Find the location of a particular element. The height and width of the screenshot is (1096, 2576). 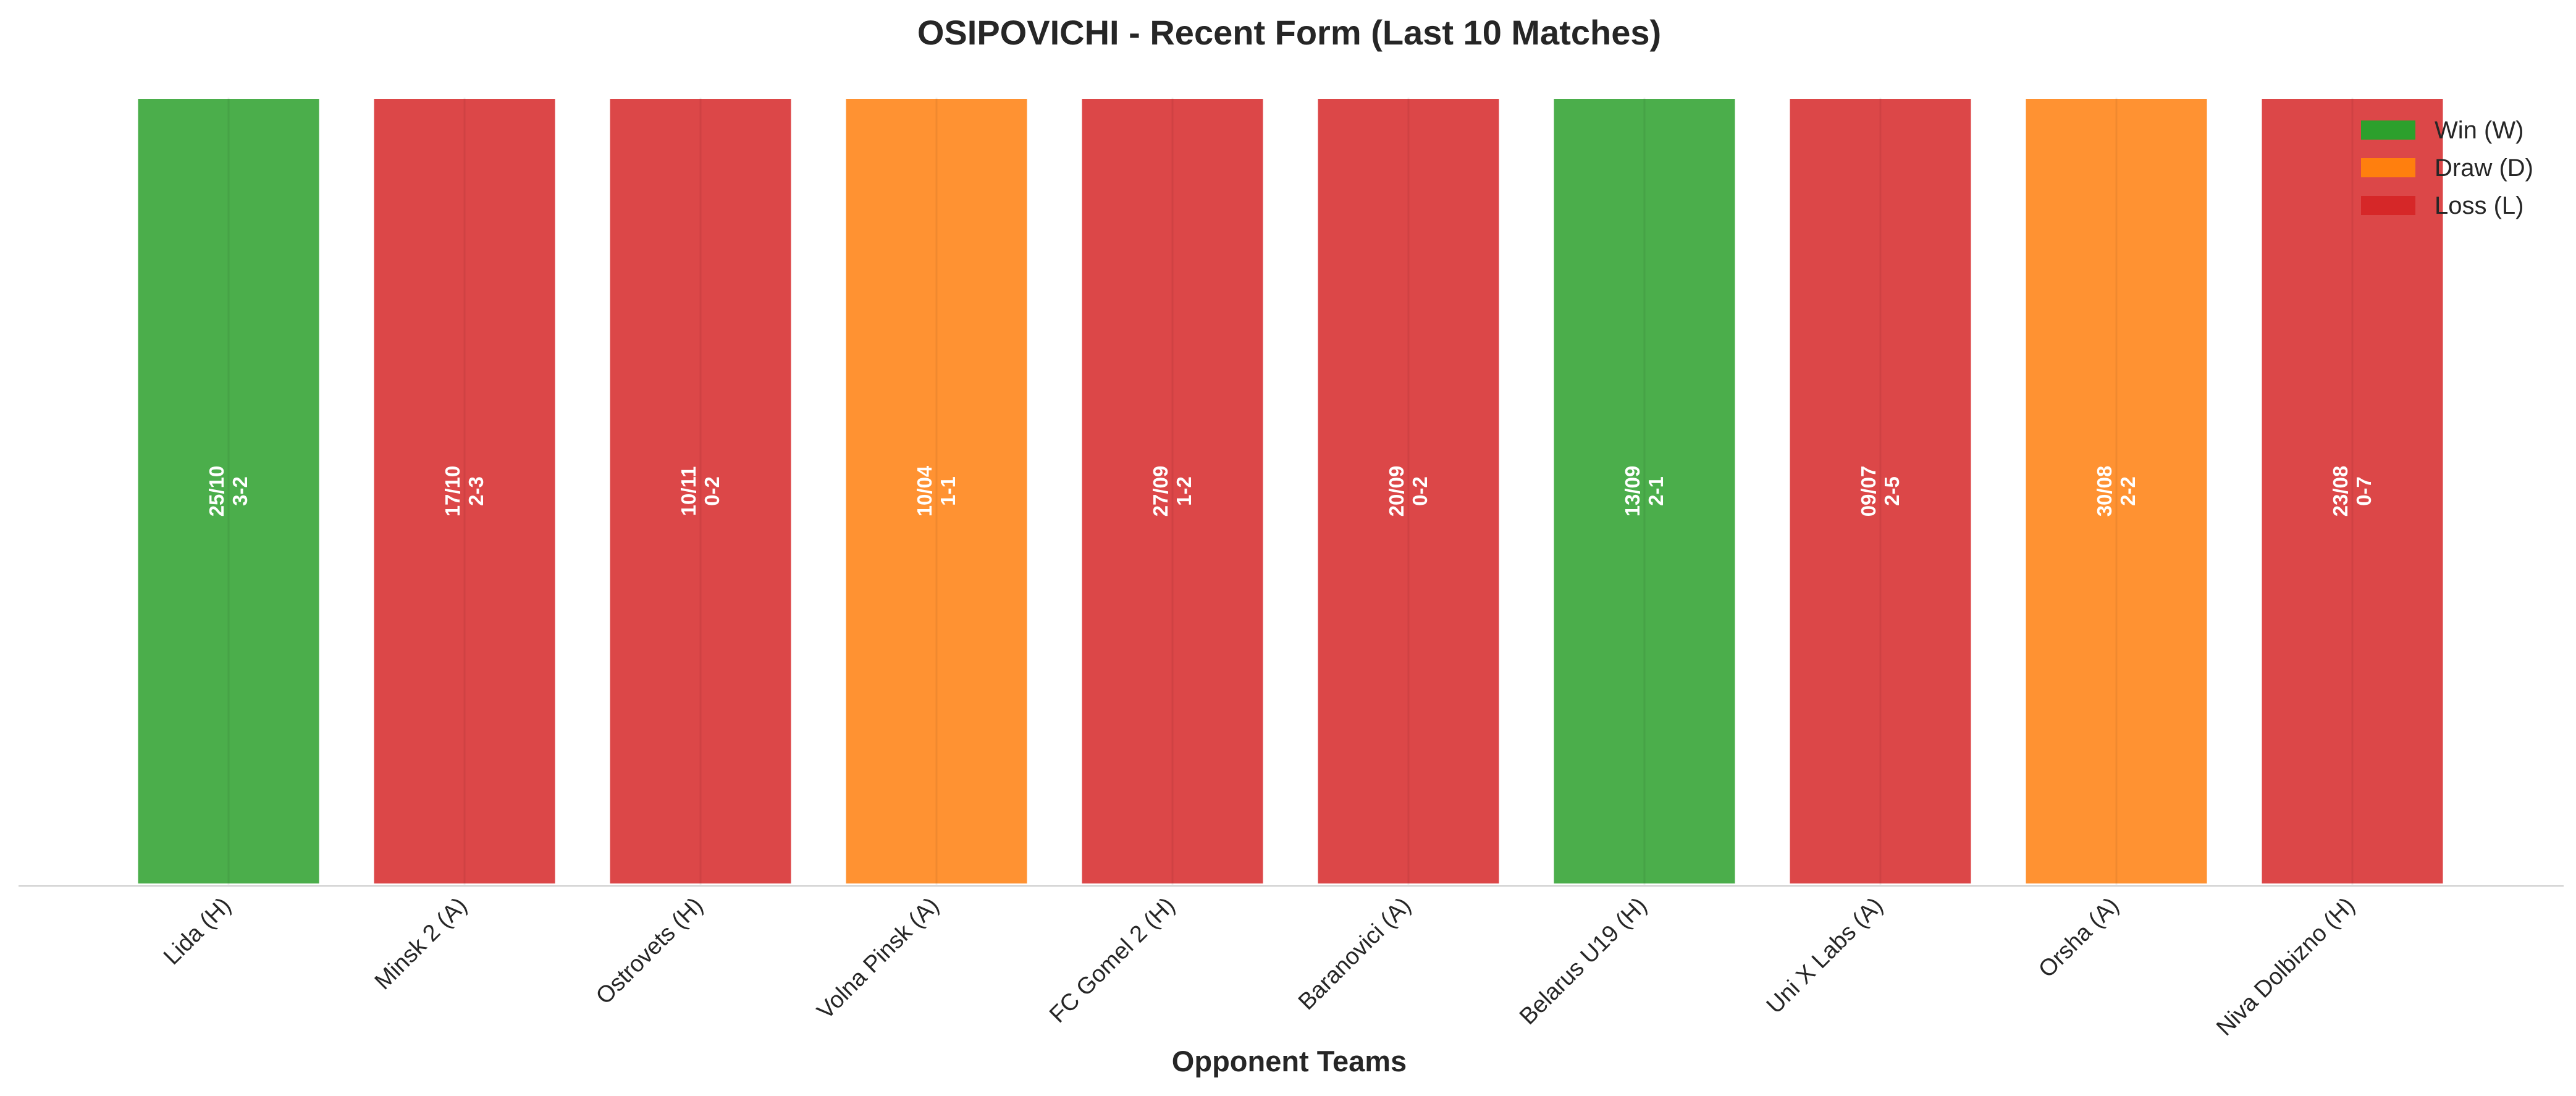

bar-group: 10/04 1-1 is located at coordinates (936, 491).